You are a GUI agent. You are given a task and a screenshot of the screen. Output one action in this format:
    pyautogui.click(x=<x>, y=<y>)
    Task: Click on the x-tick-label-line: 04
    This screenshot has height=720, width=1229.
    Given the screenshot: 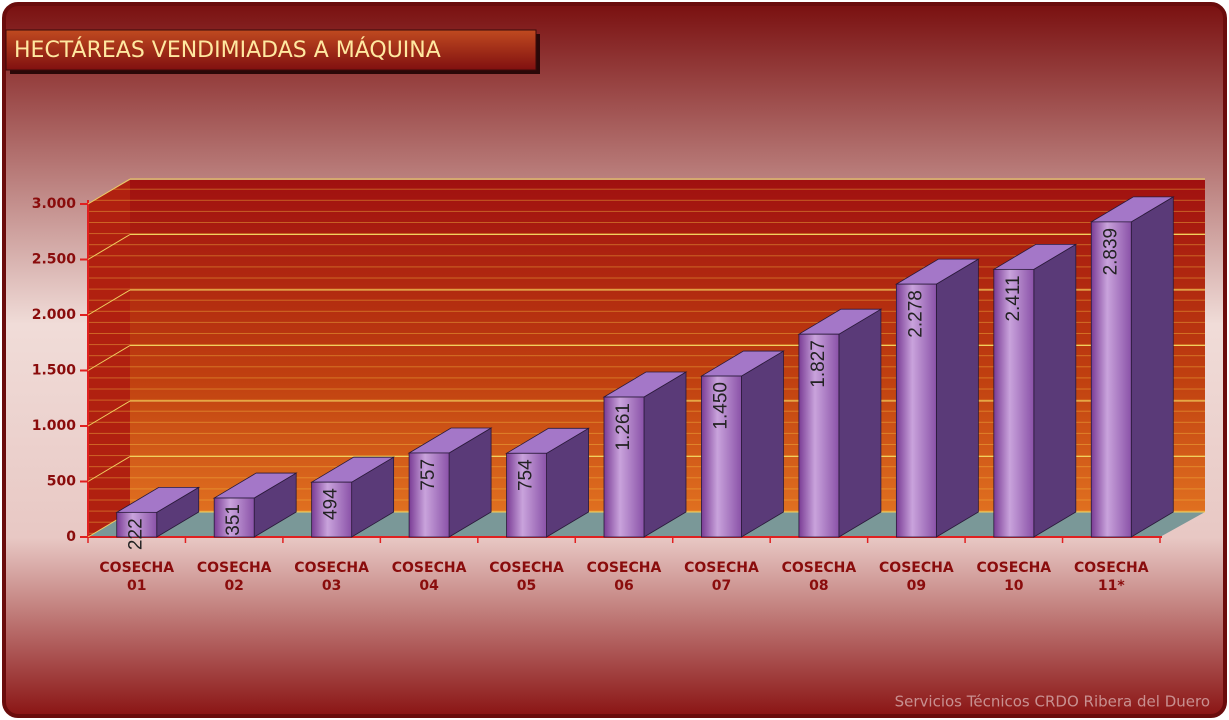 What is the action you would take?
    pyautogui.click(x=429, y=586)
    